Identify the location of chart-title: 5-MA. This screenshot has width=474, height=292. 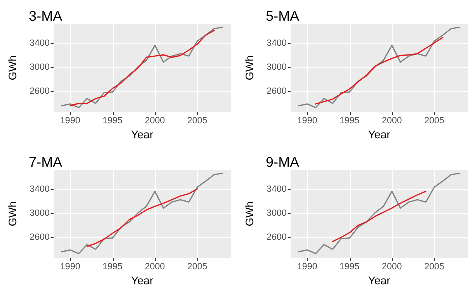
(283, 16).